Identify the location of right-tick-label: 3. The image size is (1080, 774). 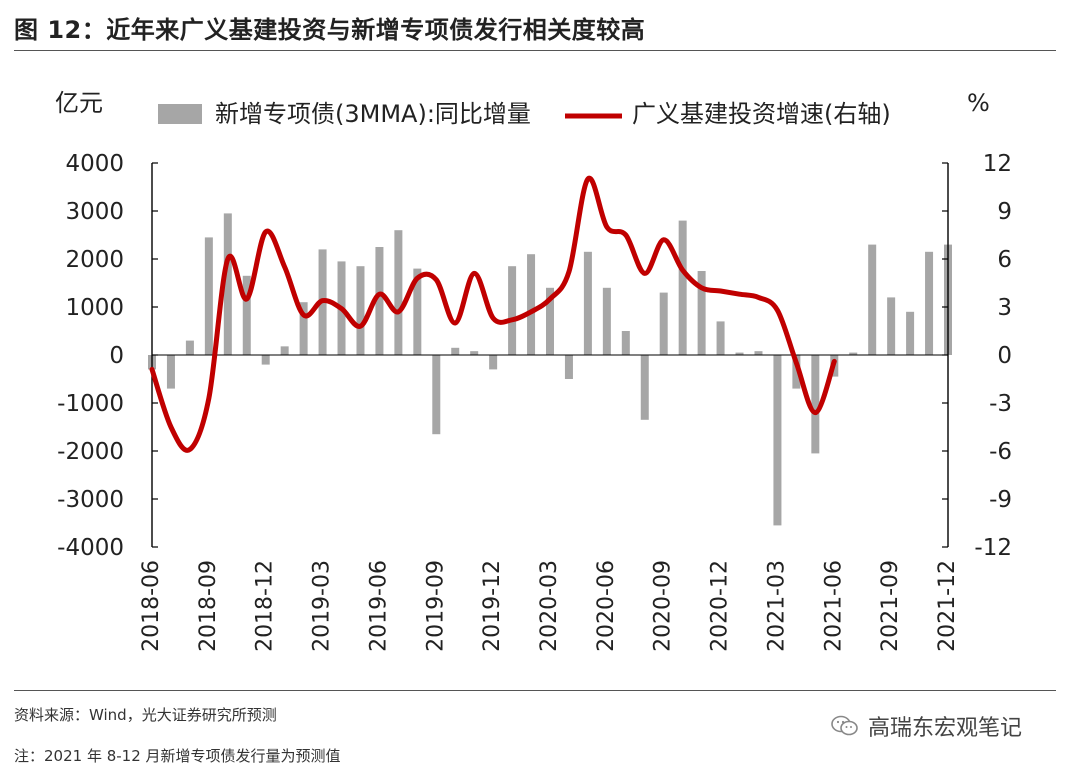
(1004, 308).